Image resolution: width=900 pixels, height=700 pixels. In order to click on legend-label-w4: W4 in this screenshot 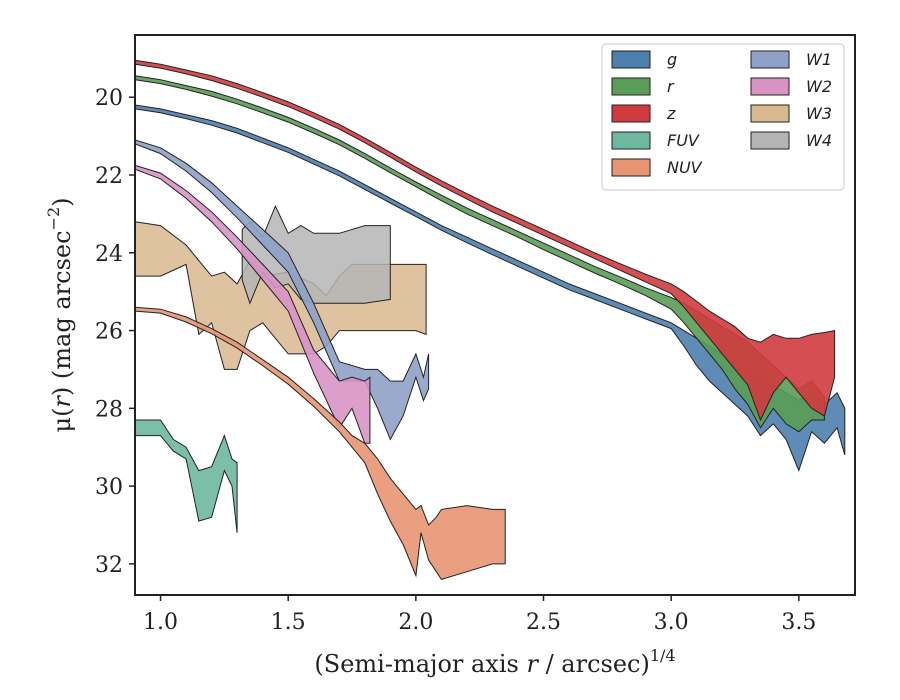, I will do `click(819, 140)`.